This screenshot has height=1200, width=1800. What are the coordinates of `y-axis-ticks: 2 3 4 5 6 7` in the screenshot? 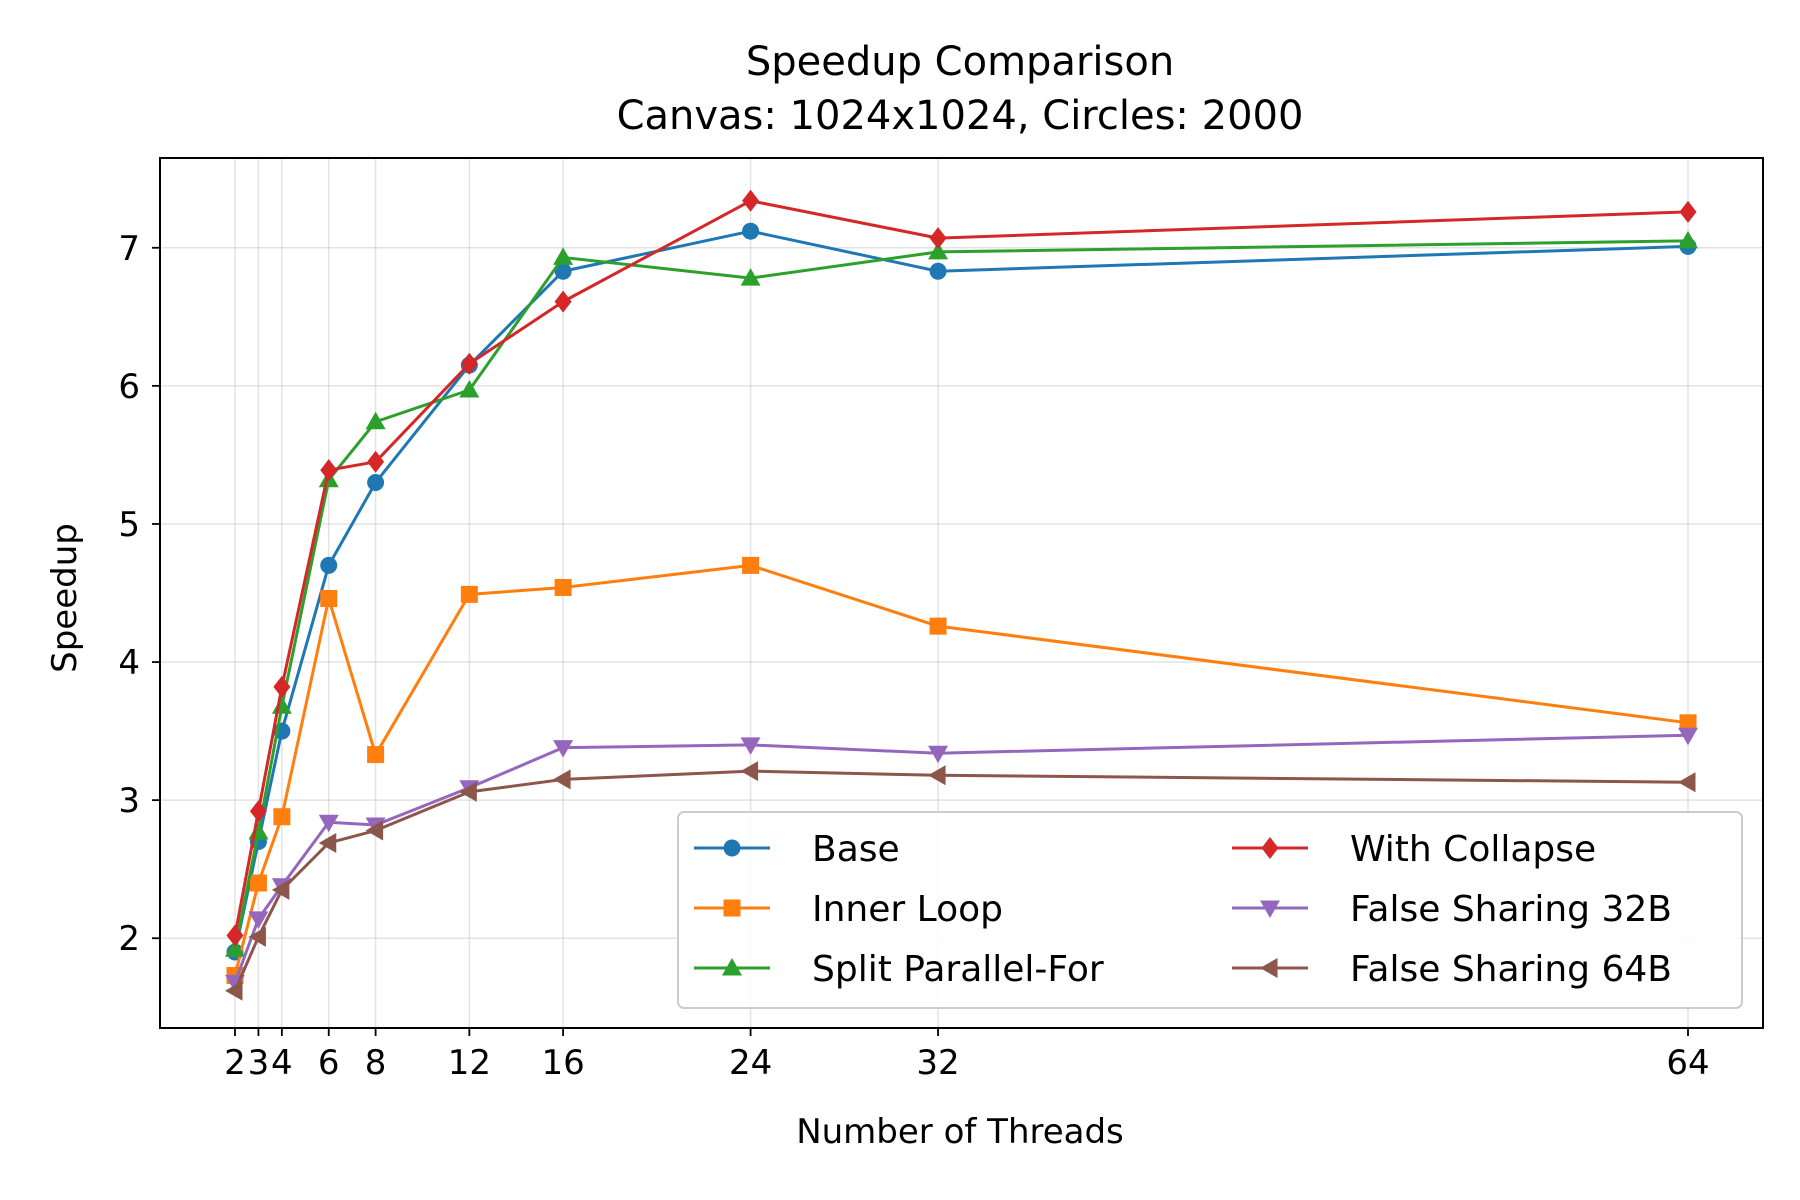 It's located at (139, 594).